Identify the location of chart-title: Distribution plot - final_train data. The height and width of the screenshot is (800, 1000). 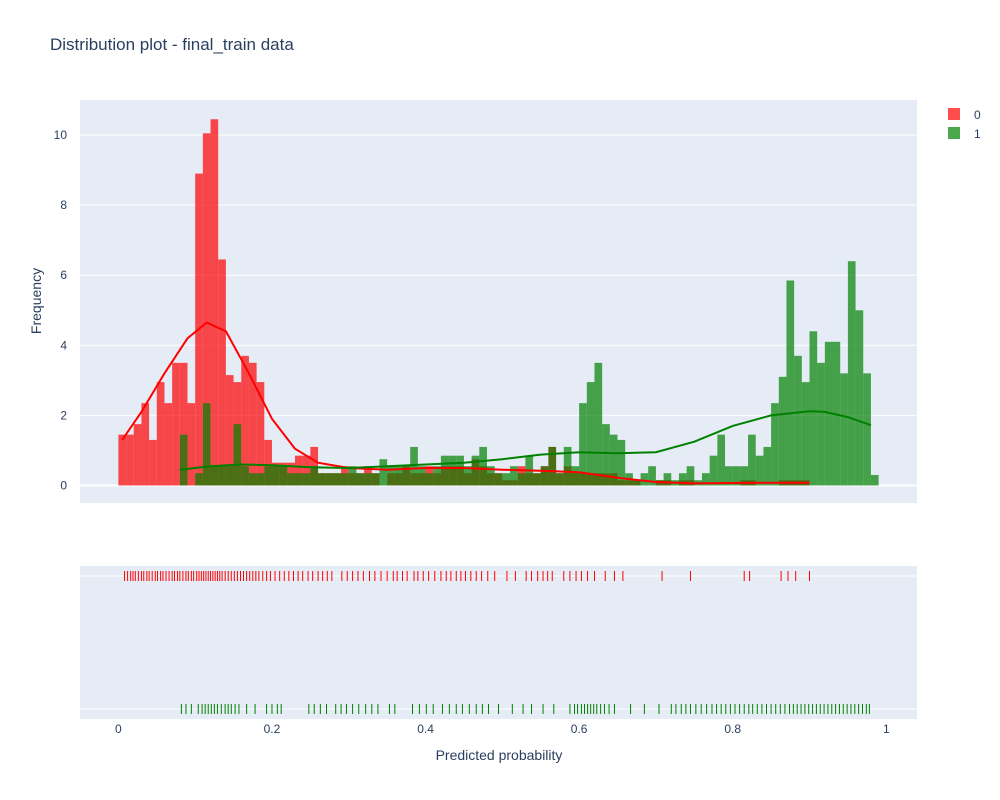
(172, 44).